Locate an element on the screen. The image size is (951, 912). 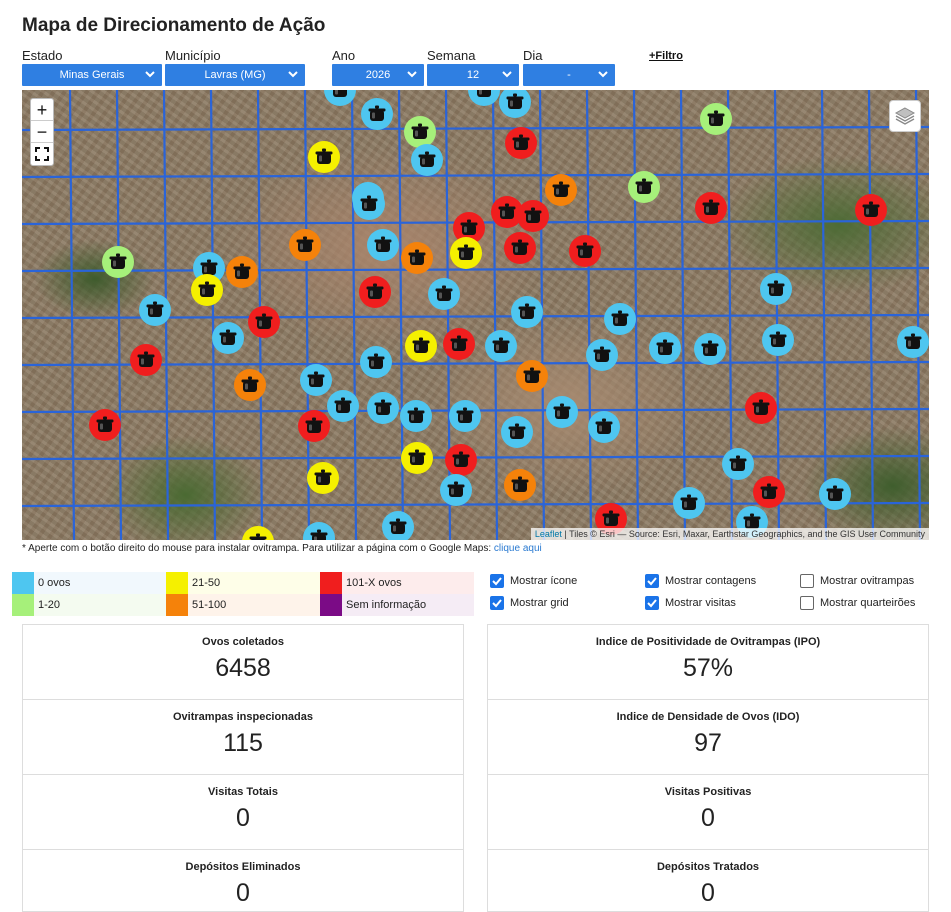
stat-title: Ovitrampas inspecionadas is located at coordinates (243, 717).